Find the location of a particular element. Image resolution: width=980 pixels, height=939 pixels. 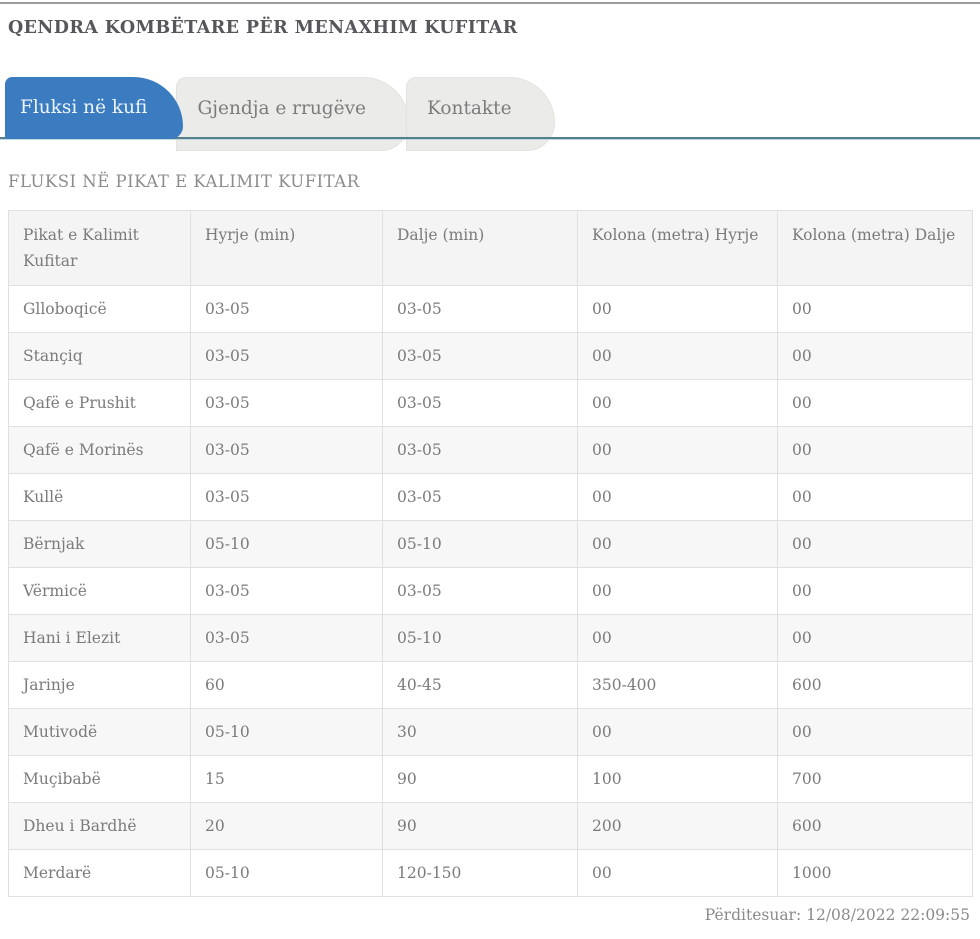

crossing-name-cell: Vërmicë is located at coordinates (99, 591).